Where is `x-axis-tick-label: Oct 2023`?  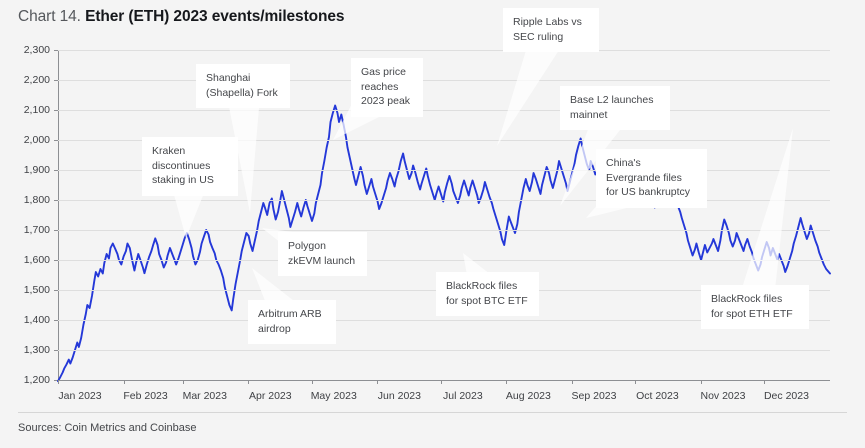 x-axis-tick-label: Oct 2023 is located at coordinates (657, 396).